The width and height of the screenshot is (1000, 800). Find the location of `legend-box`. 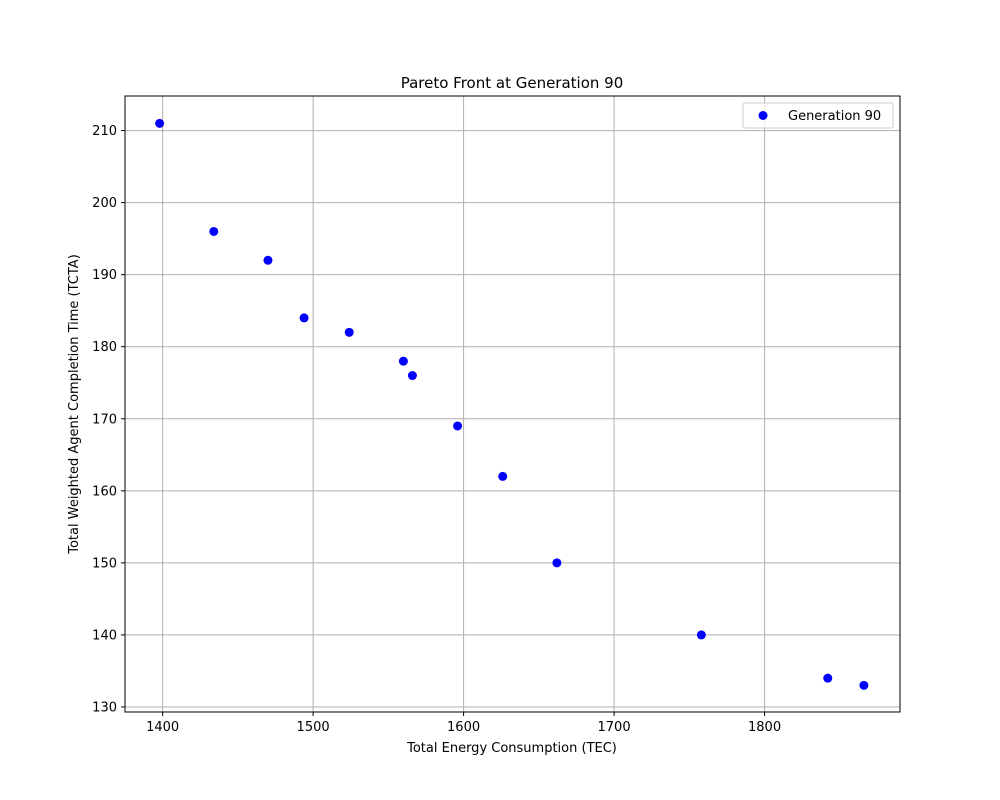

legend-box is located at coordinates (818, 115).